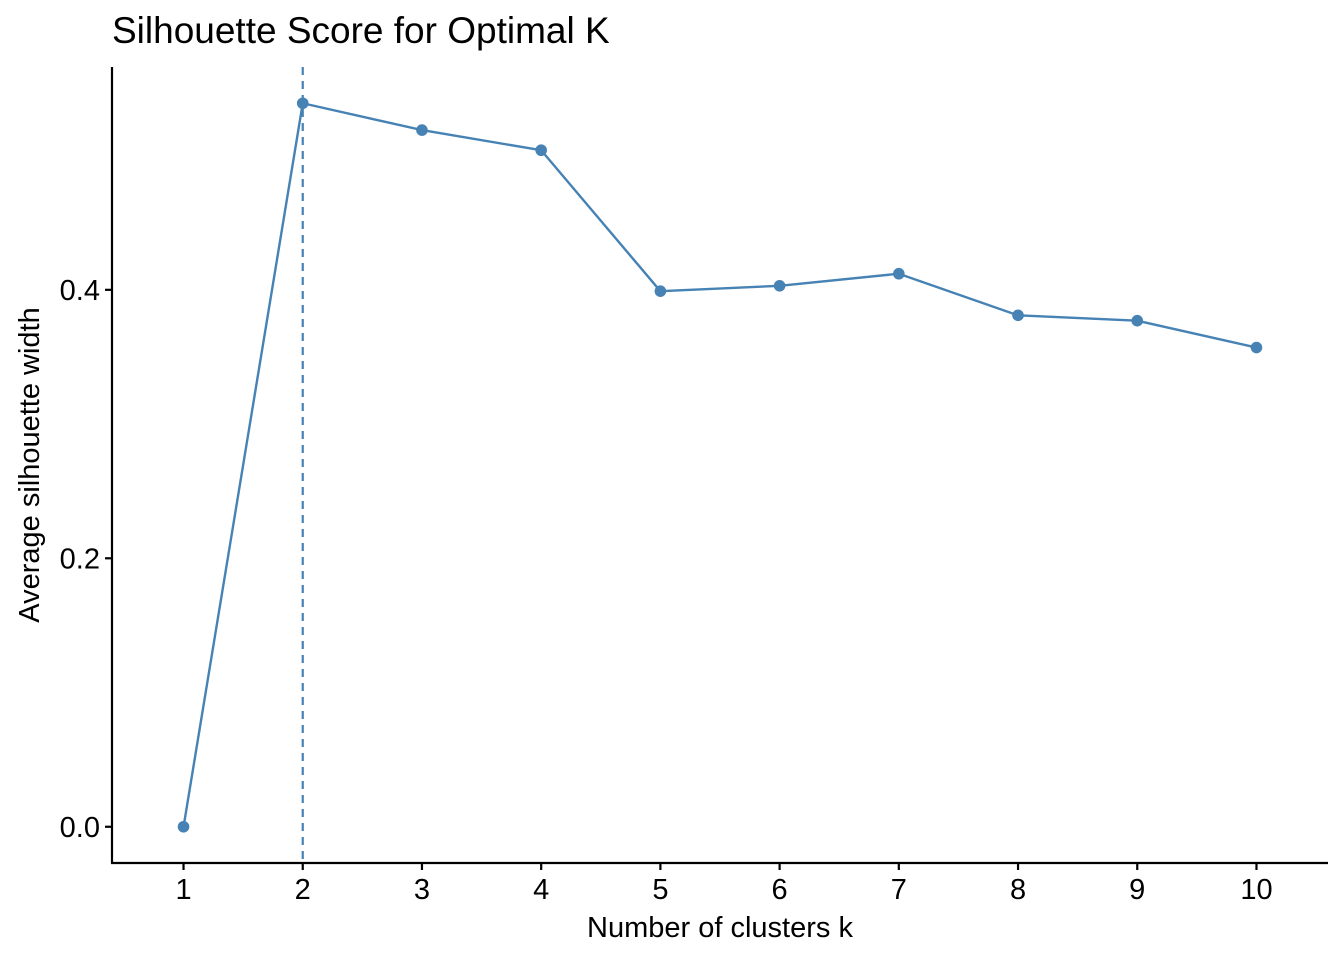 This screenshot has width=1344, height=960. Describe the element at coordinates (1256, 890) in the screenshot. I see `x-tick-label: 10` at that location.